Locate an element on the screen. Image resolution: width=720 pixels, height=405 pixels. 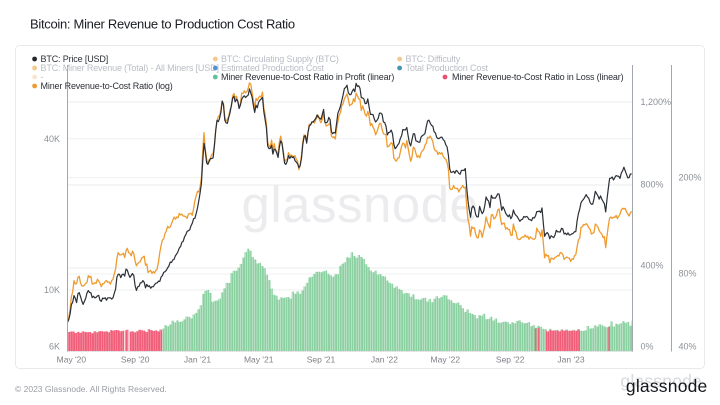
svg-text: 80% is located at coordinates (688, 274).